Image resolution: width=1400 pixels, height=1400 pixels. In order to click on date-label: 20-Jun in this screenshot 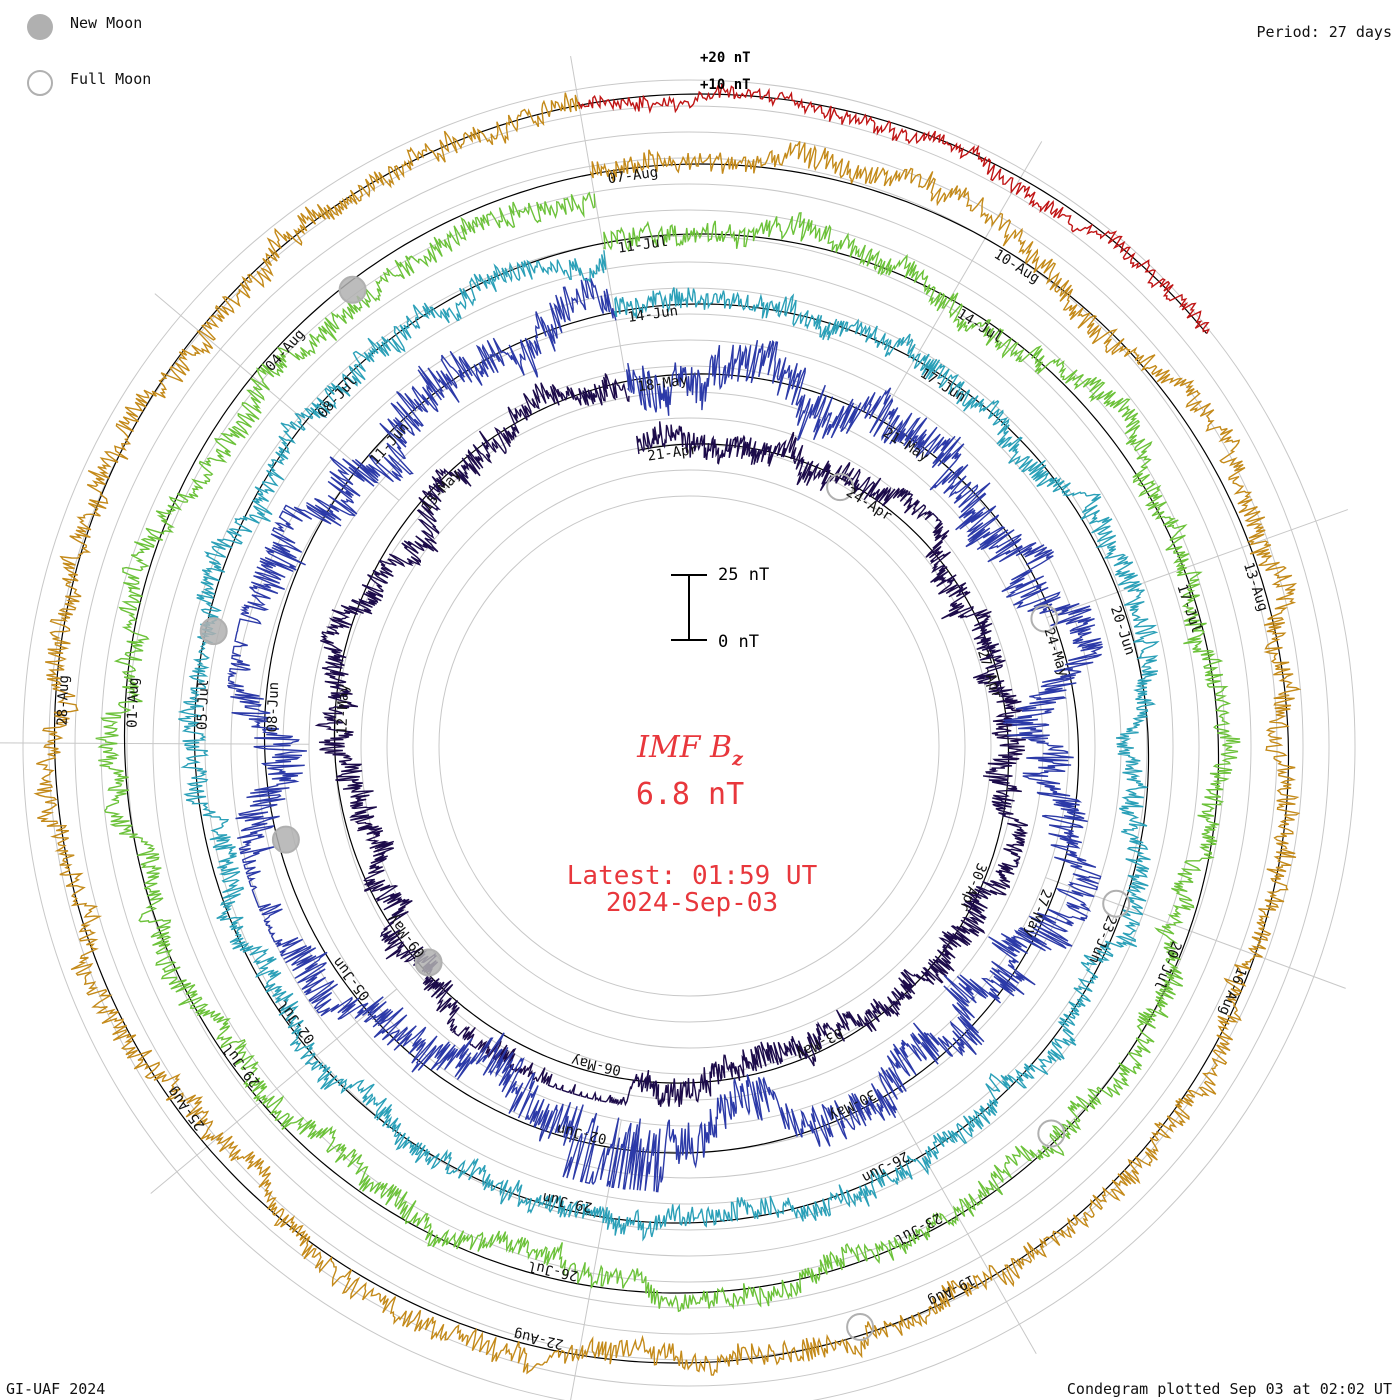, I will do `click(1122, 630)`.